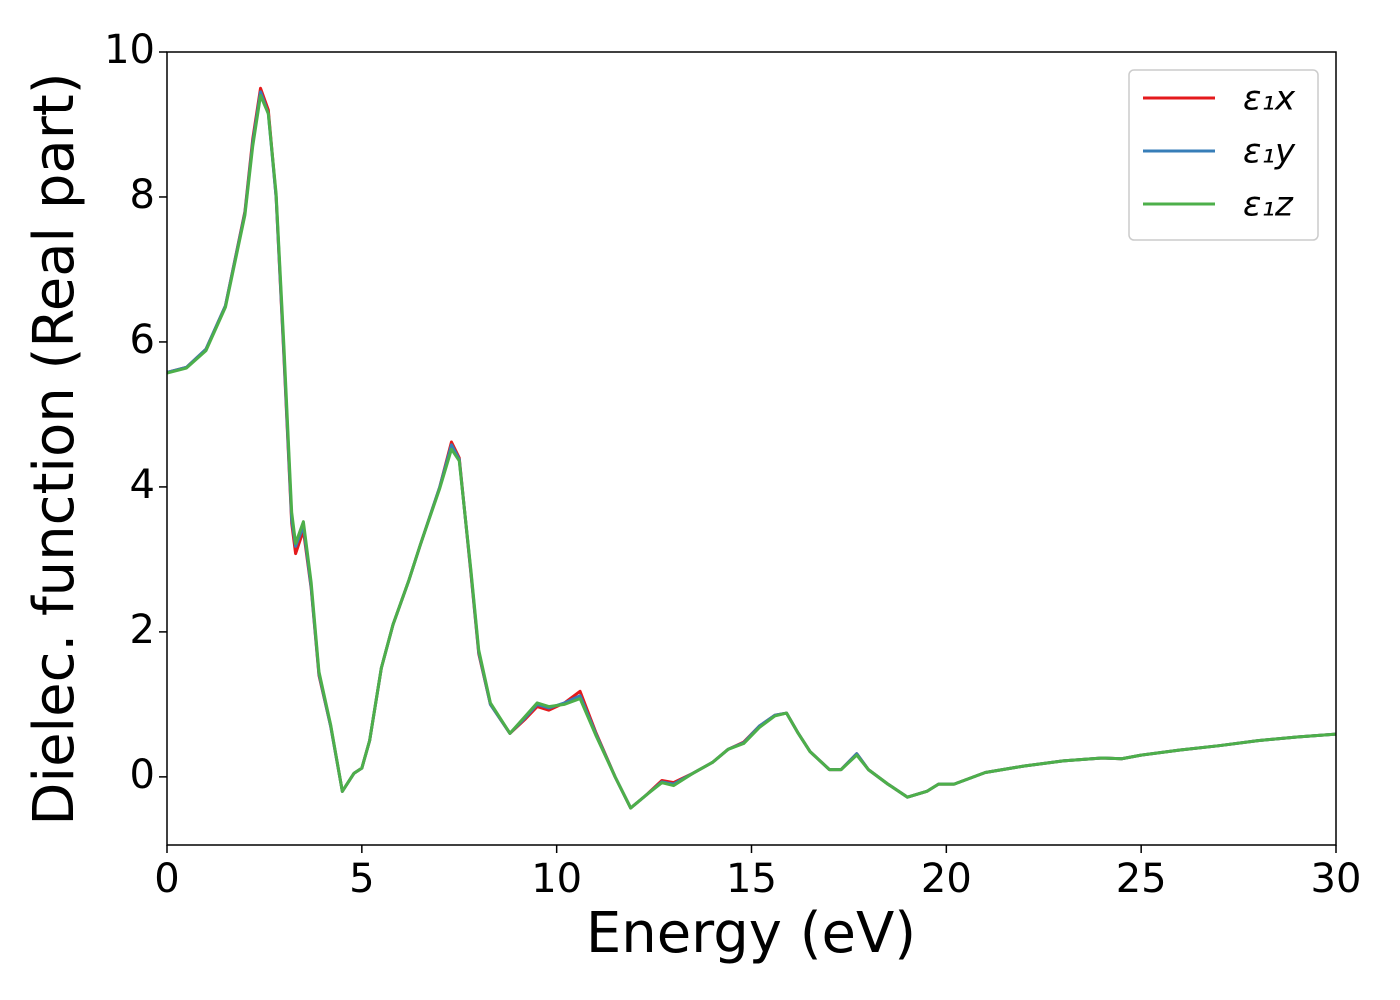  Describe the element at coordinates (361, 879) in the screenshot. I see `x-tick-label: 5` at that location.